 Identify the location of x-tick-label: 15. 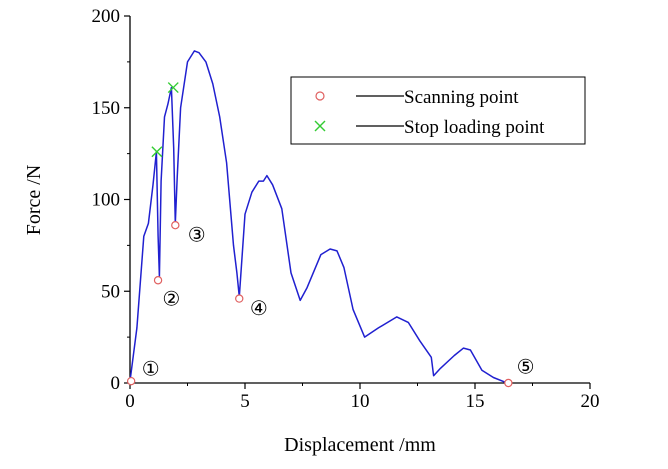
(475, 401).